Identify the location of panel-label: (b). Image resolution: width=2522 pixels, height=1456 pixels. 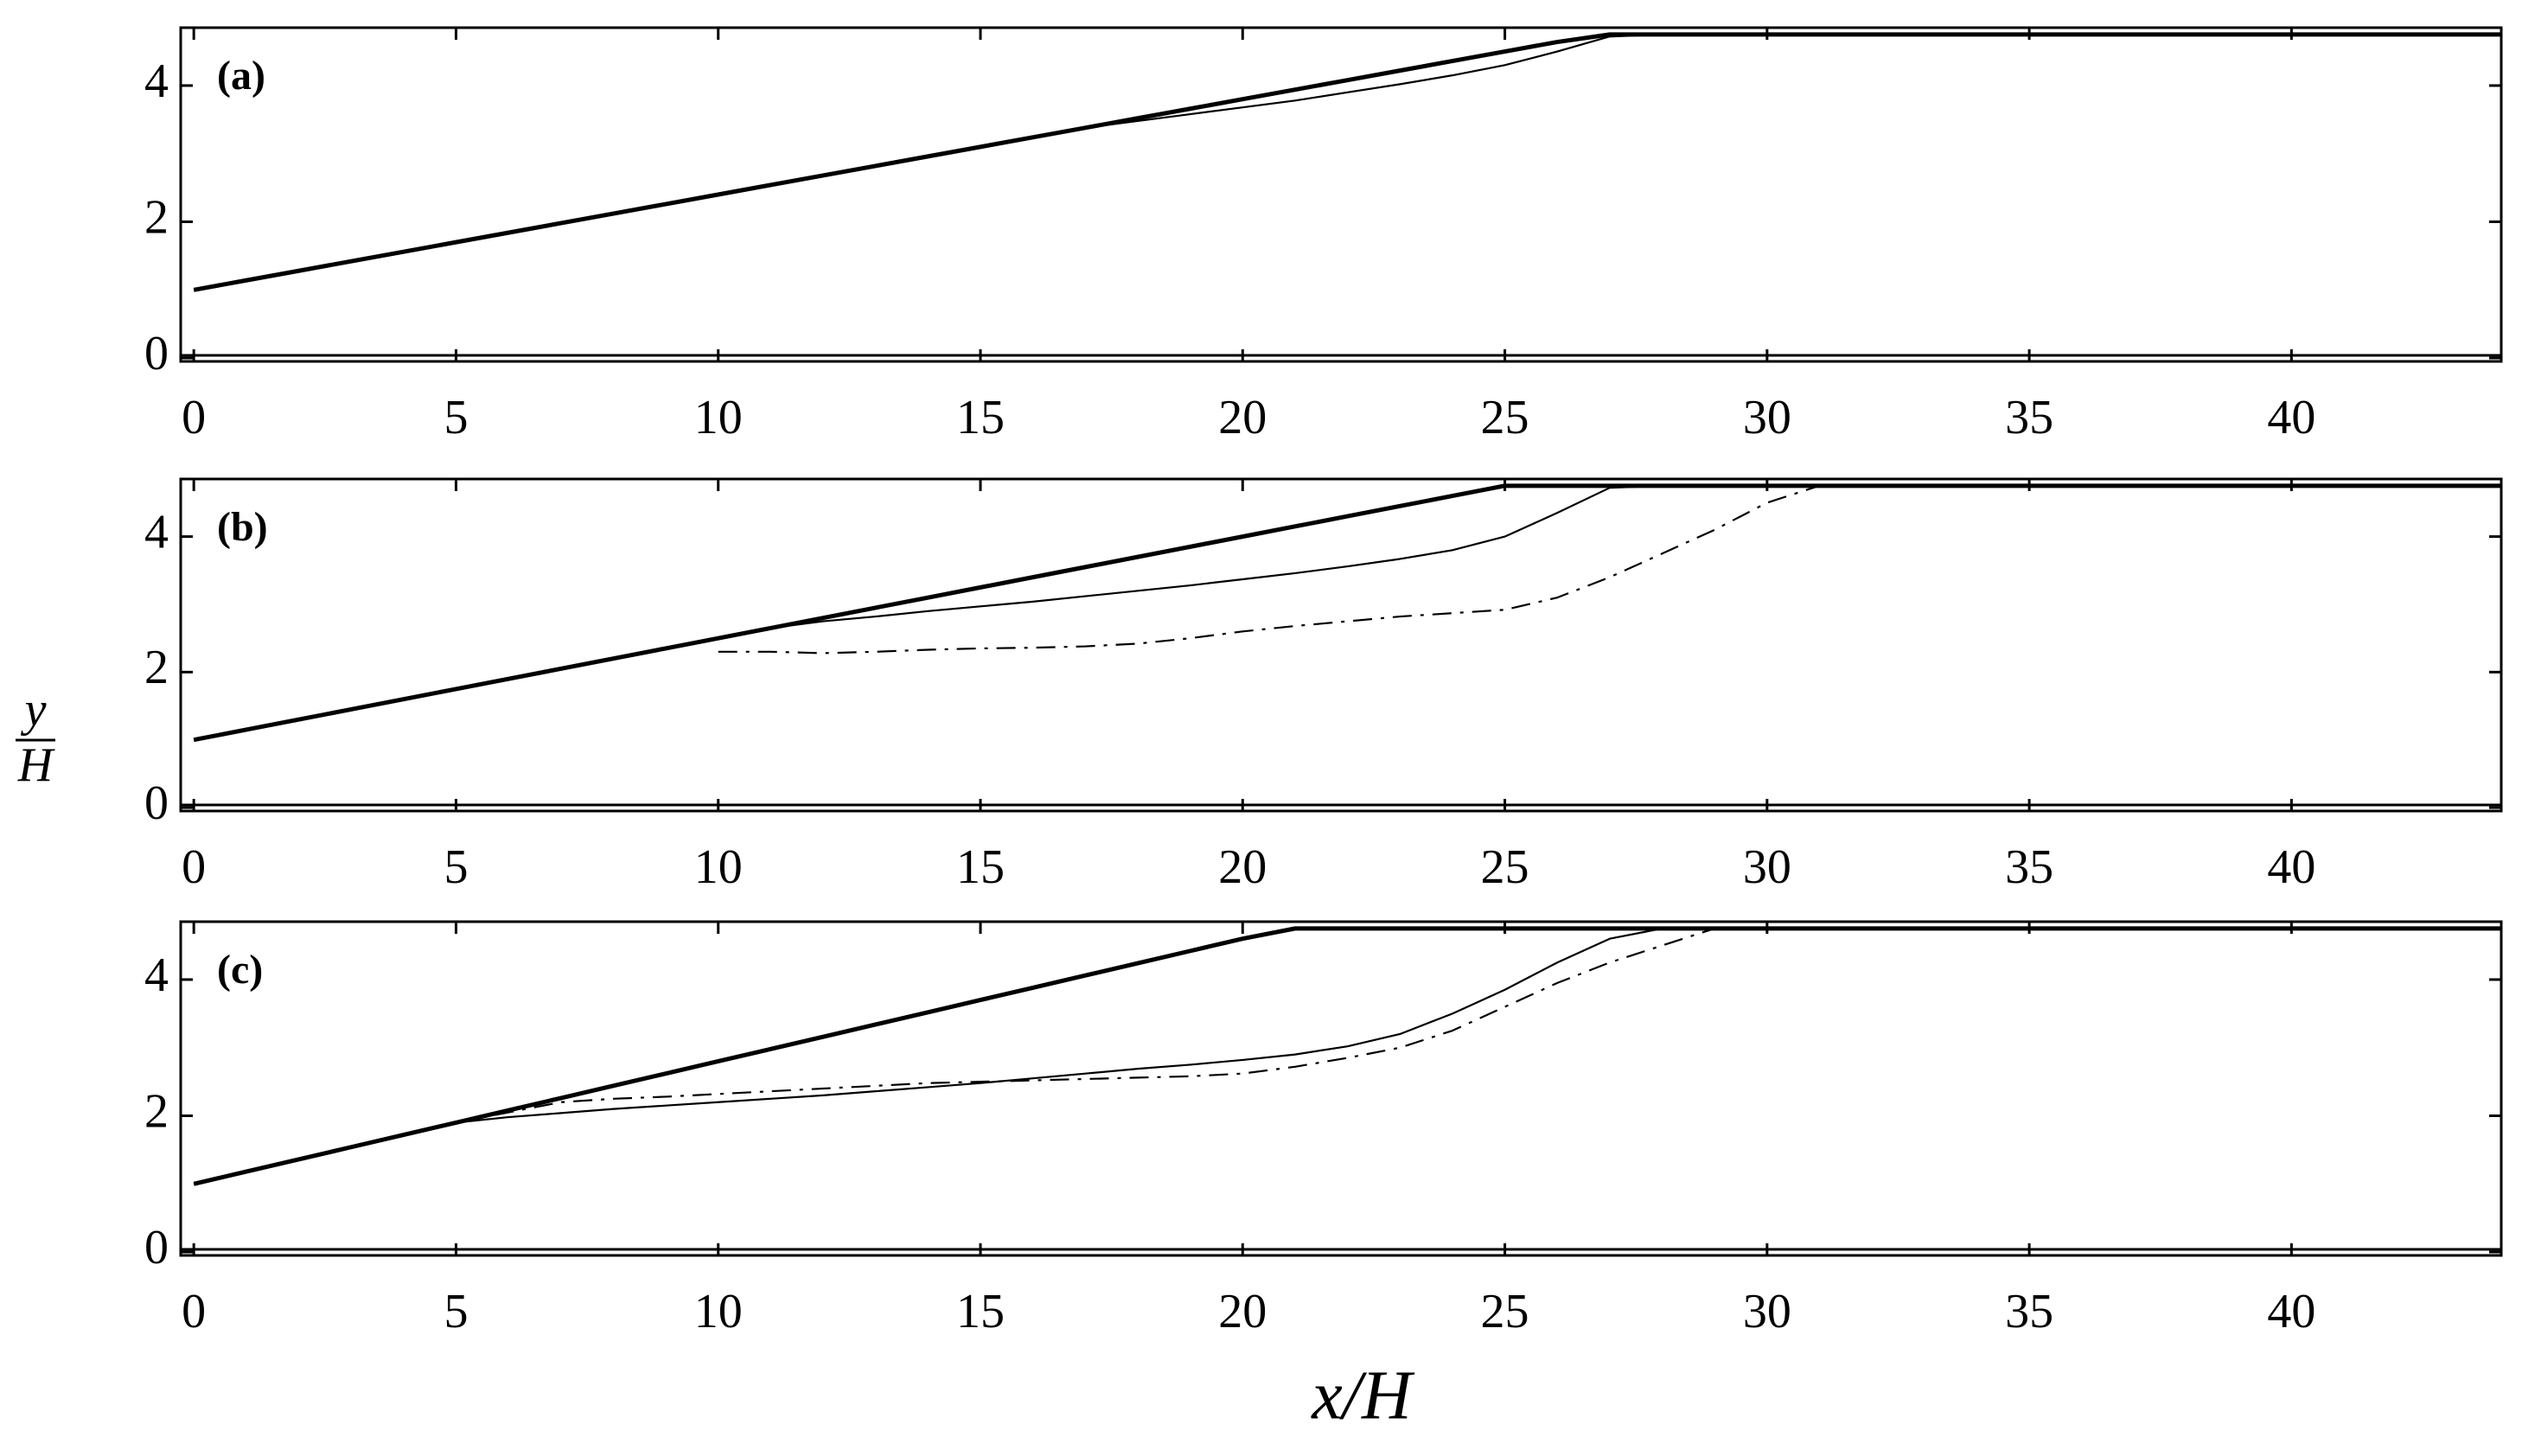
(243, 527).